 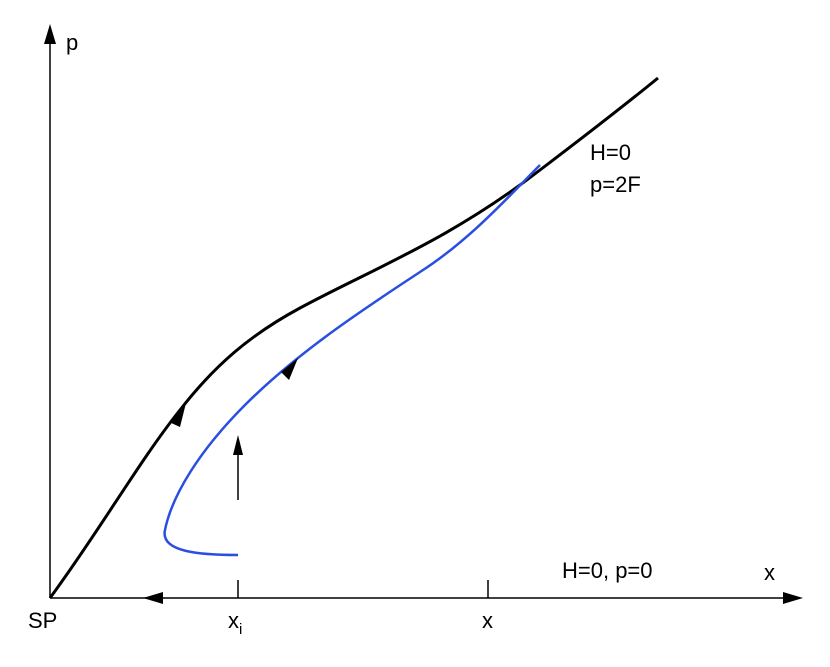 I want to click on annotation: H=0, p=0, so click(x=607, y=570).